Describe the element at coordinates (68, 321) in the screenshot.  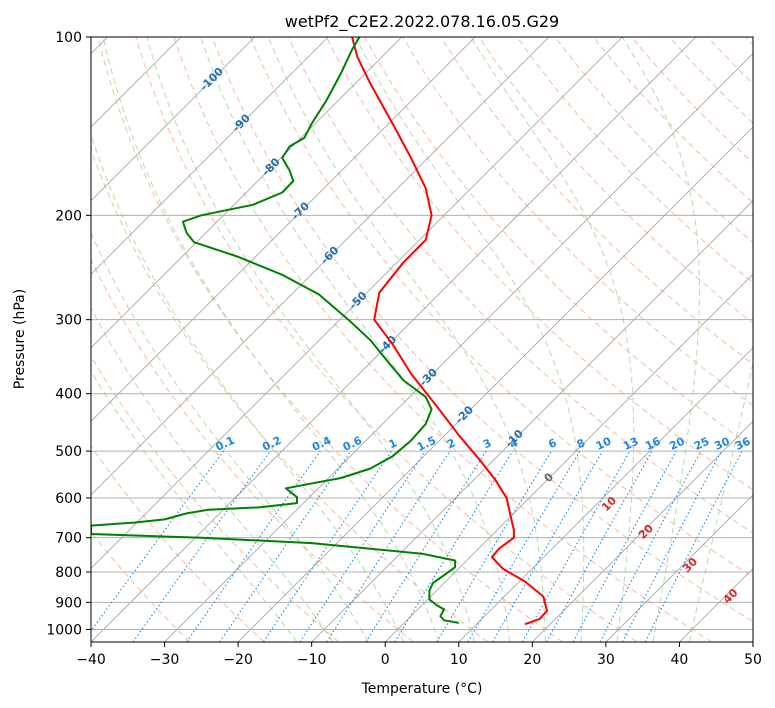
I see `y-tick-label: 300` at that location.